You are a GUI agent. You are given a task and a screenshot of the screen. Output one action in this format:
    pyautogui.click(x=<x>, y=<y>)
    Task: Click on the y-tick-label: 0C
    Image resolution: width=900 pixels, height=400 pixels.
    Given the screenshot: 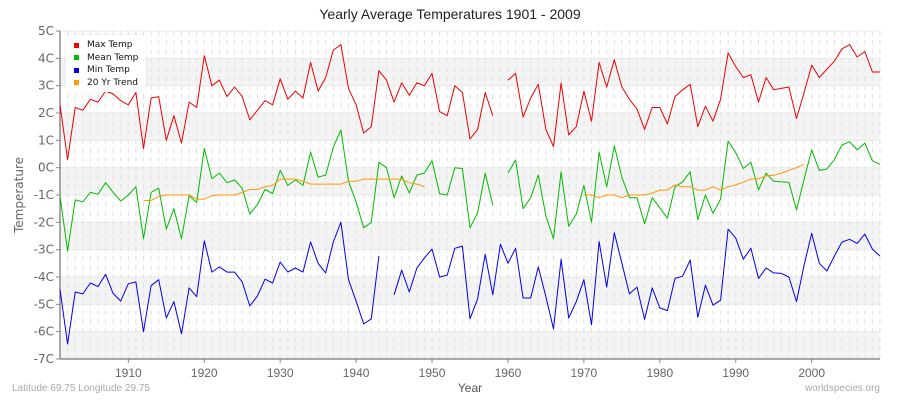 What is the action you would take?
    pyautogui.click(x=46, y=168)
    